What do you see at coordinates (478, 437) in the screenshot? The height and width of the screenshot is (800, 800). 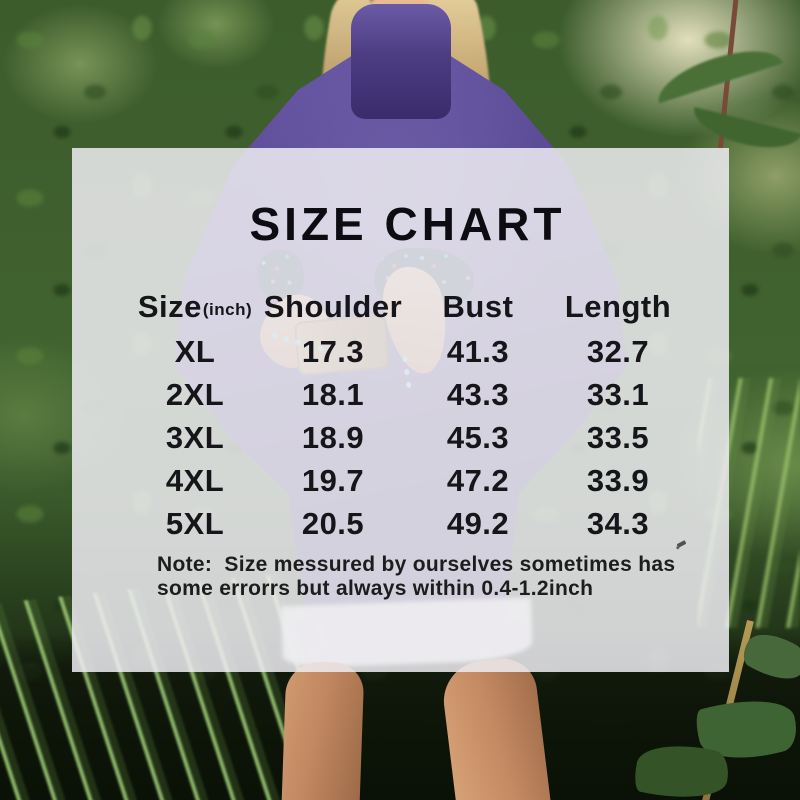 I see `bust-cell: 45.3` at bounding box center [478, 437].